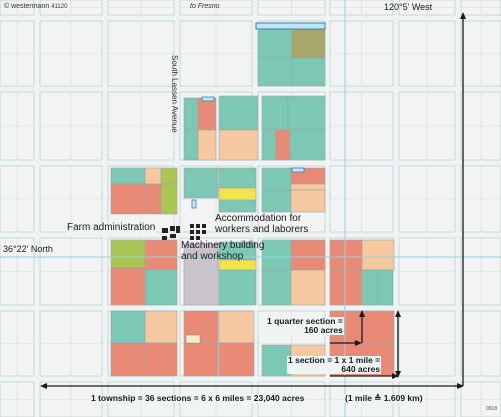  What do you see at coordinates (408, 7) in the screenshot?
I see `longitude-label: 120°5' West` at bounding box center [408, 7].